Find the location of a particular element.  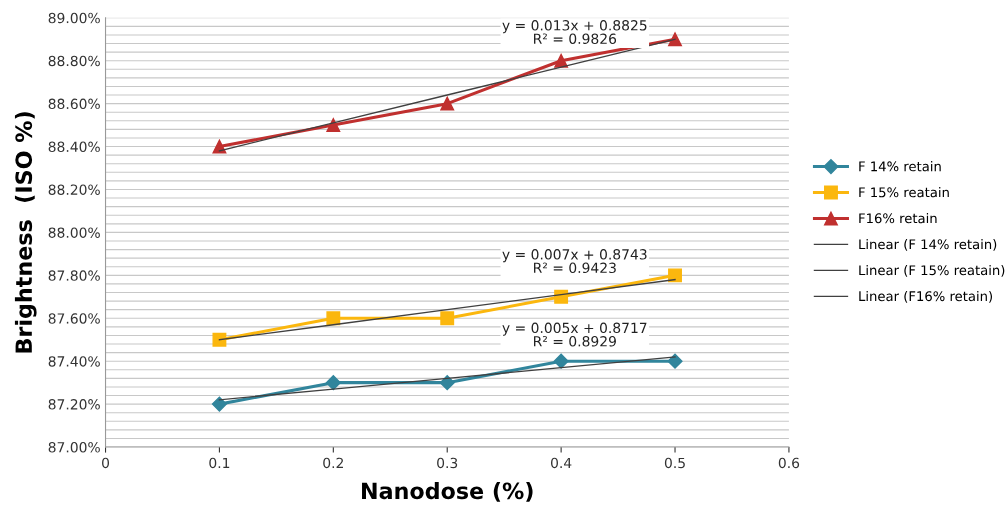

legend-label: F 14% retain is located at coordinates (900, 166).